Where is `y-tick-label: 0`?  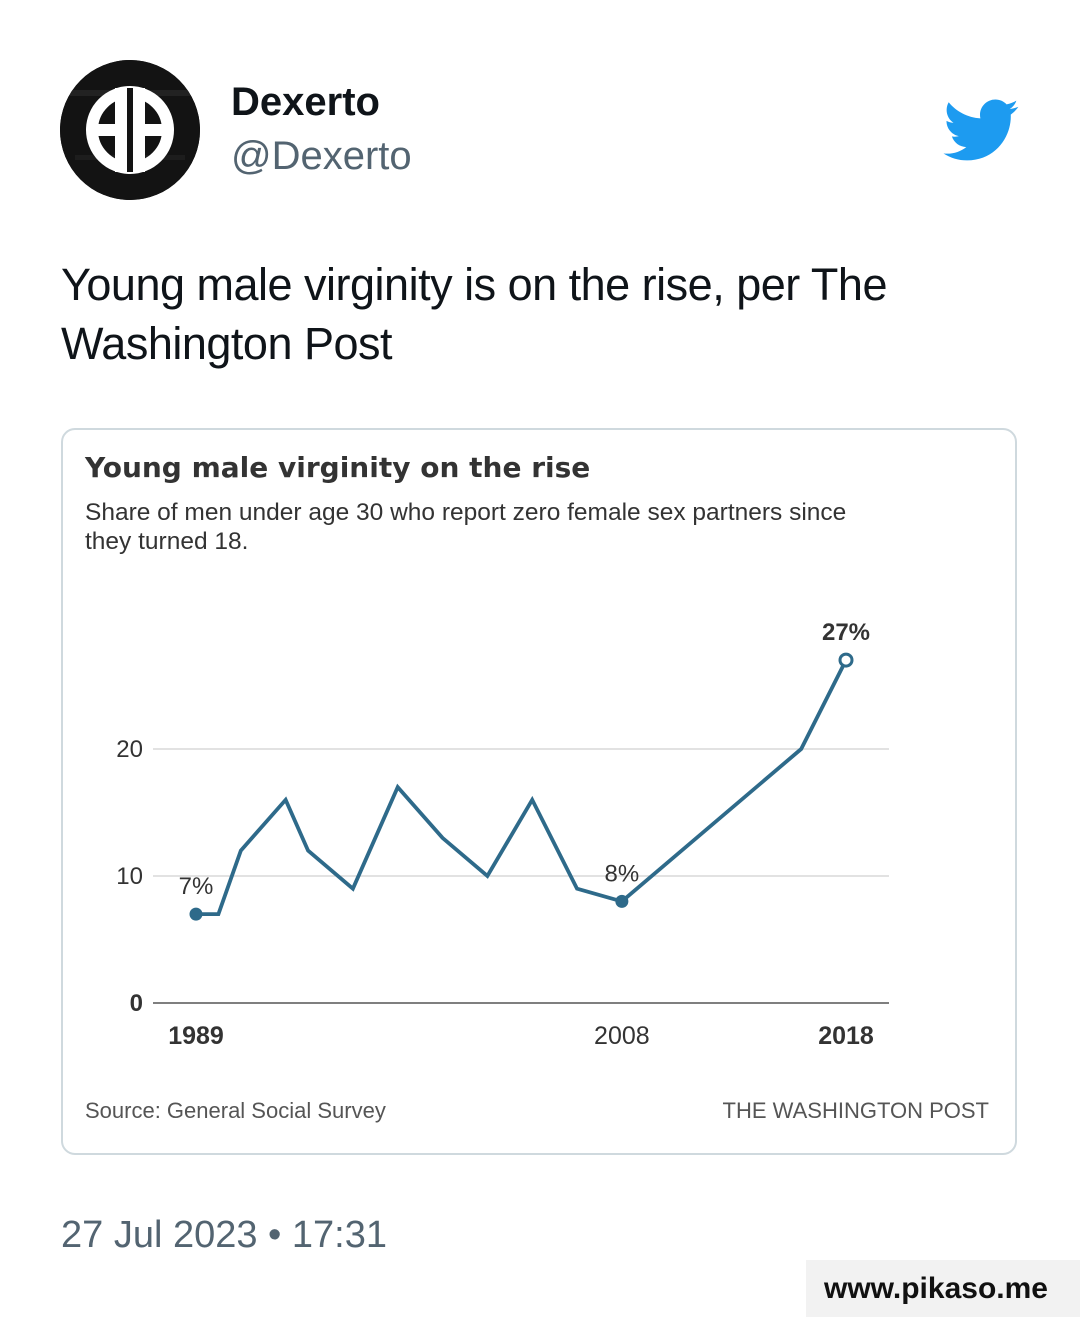
y-tick-label: 0 is located at coordinates (136, 1003).